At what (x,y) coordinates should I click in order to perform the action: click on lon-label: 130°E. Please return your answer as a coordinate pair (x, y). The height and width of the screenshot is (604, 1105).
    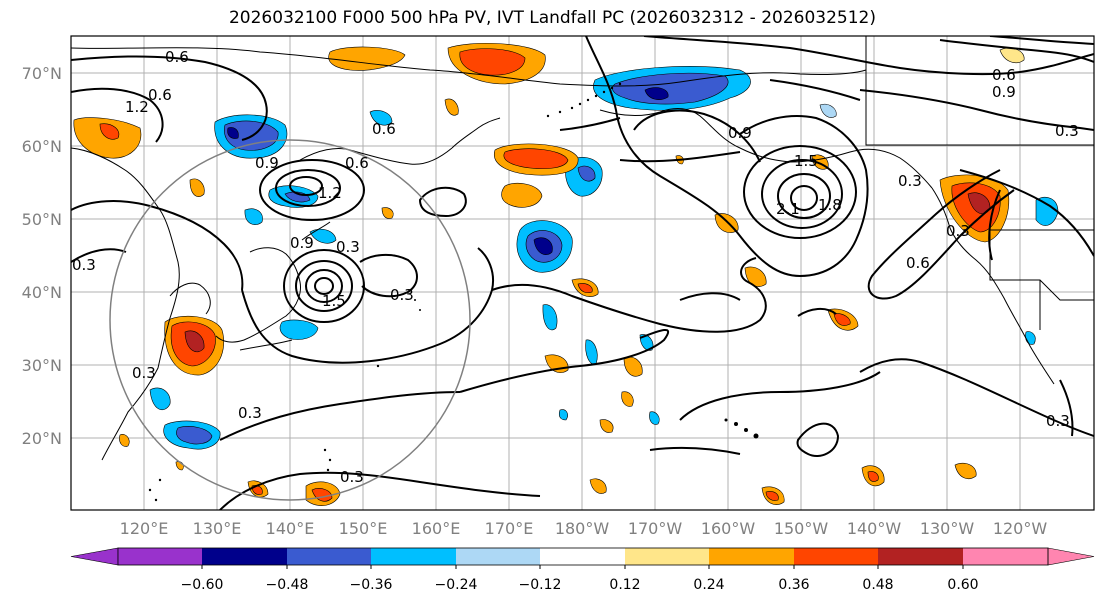
    Looking at the image, I should click on (217, 528).